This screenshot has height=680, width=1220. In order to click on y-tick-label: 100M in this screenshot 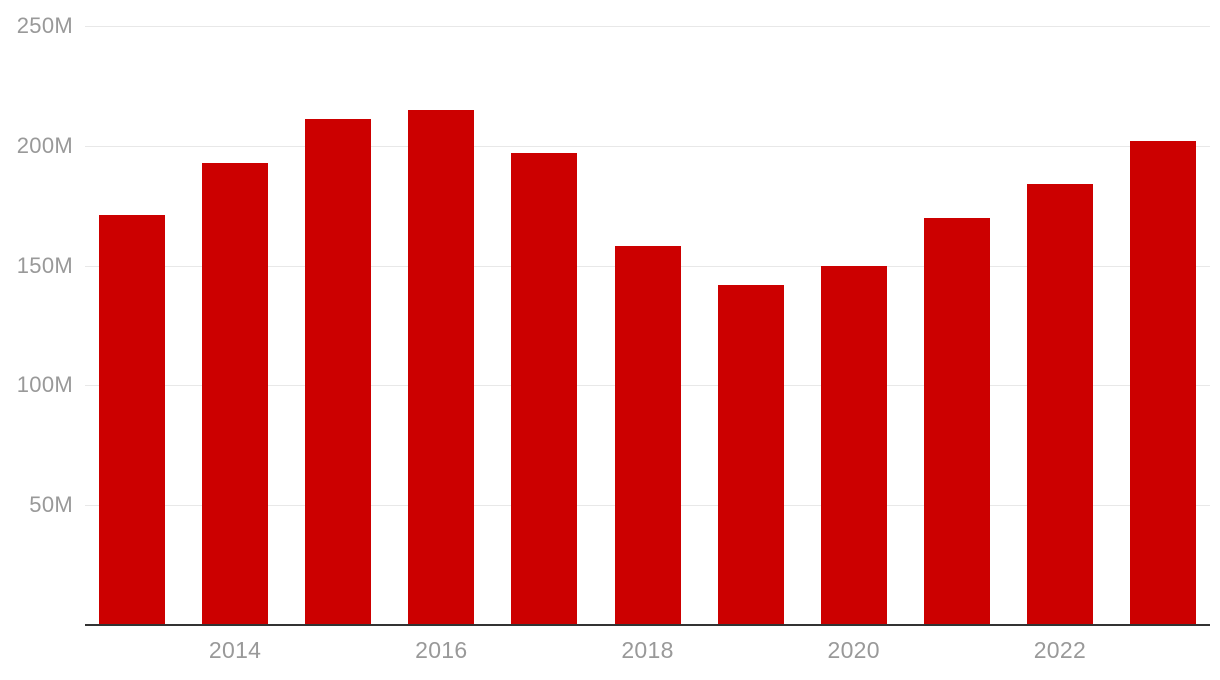, I will do `click(44, 385)`.